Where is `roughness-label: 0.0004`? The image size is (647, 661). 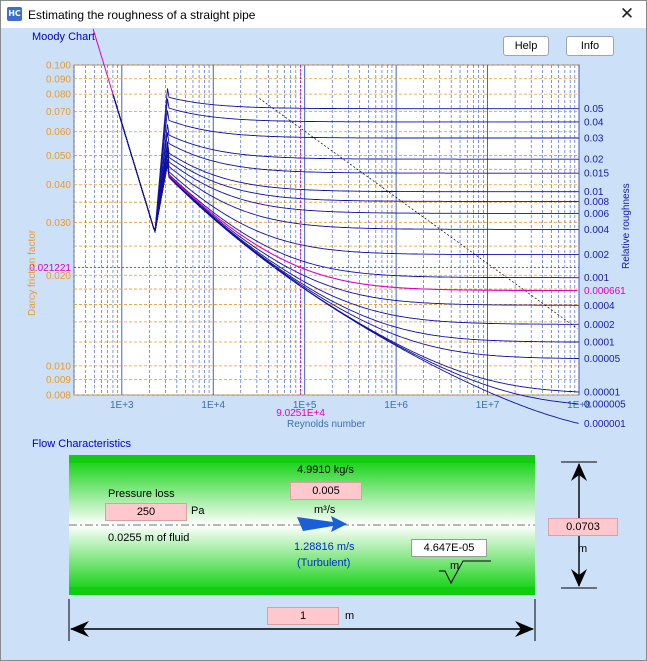 roughness-label: 0.0004 is located at coordinates (599, 306).